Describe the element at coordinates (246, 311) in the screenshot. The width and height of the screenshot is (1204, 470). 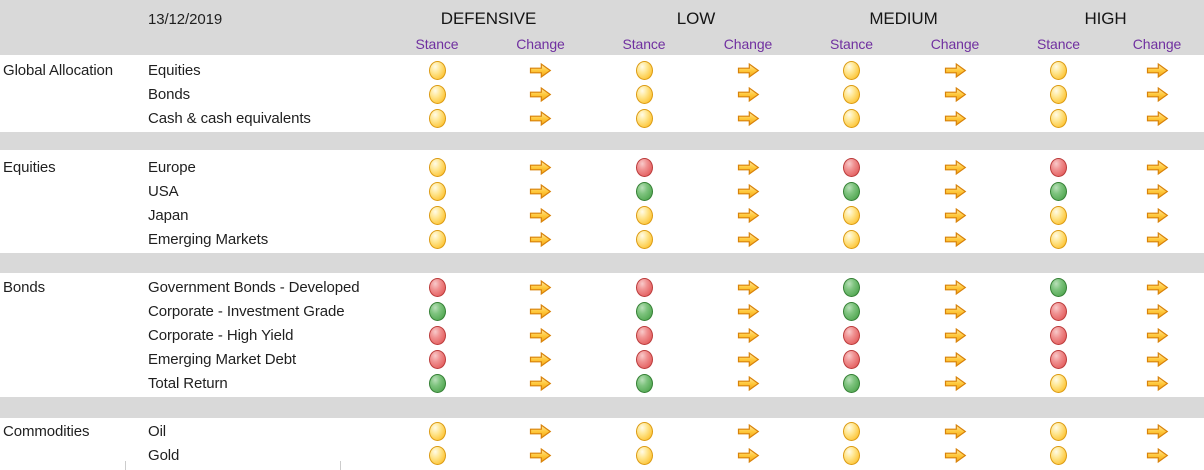
I see `row-label: Corporate - Investment Grade` at that location.